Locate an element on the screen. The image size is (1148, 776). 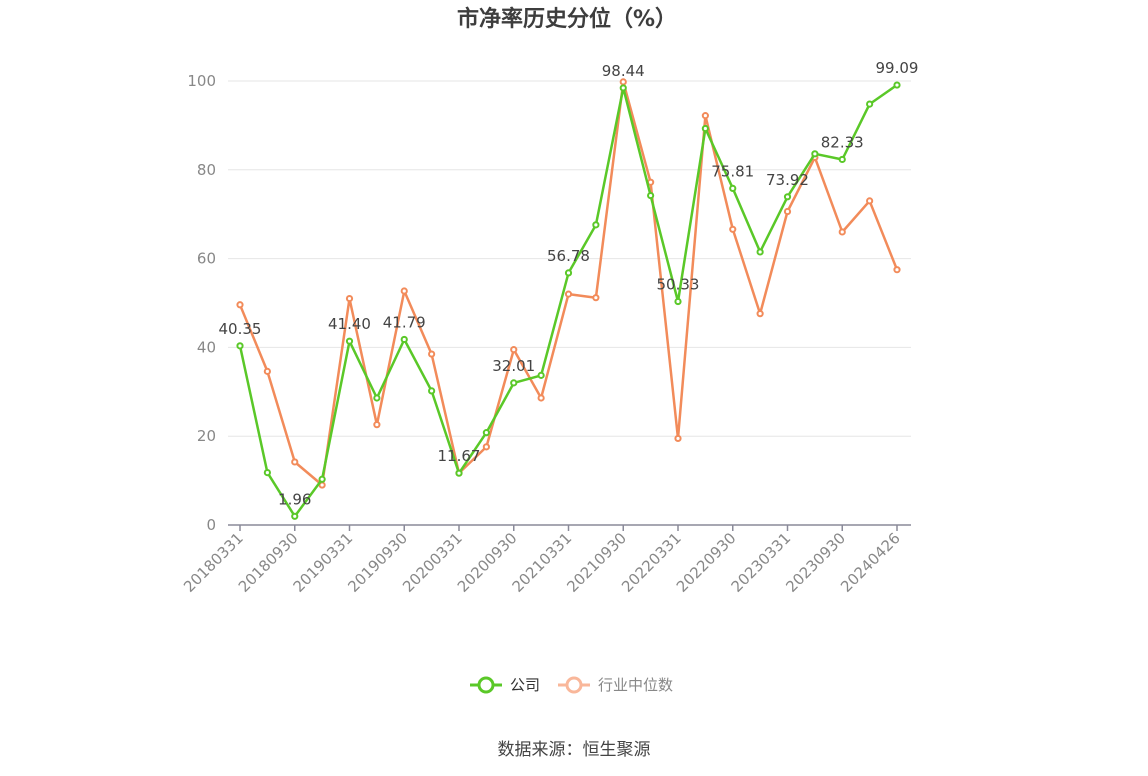
source-note: 数据来源：恒生聚源 is located at coordinates (574, 750).